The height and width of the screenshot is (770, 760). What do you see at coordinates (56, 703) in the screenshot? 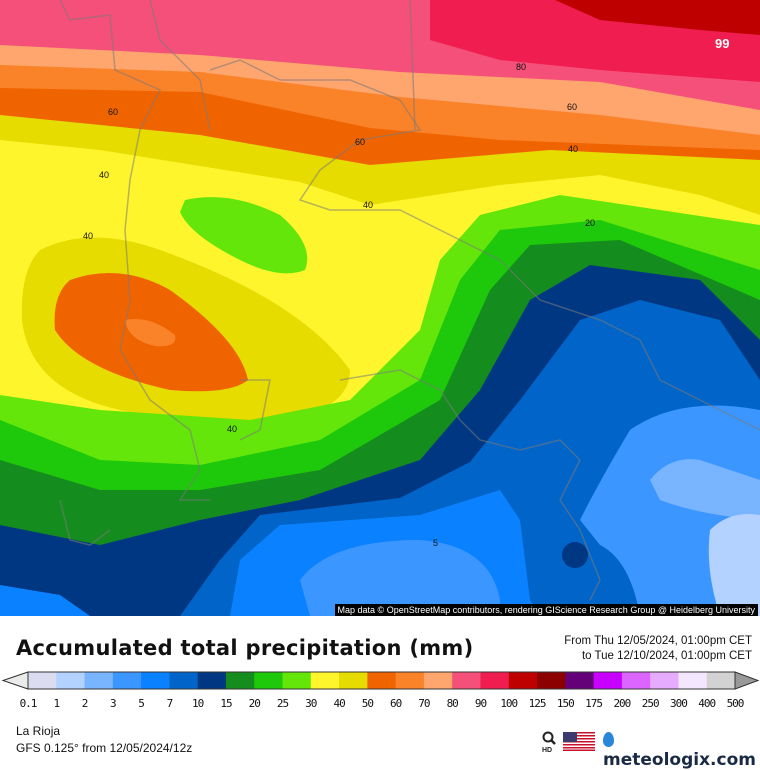
I see `legend-label: 1` at bounding box center [56, 703].